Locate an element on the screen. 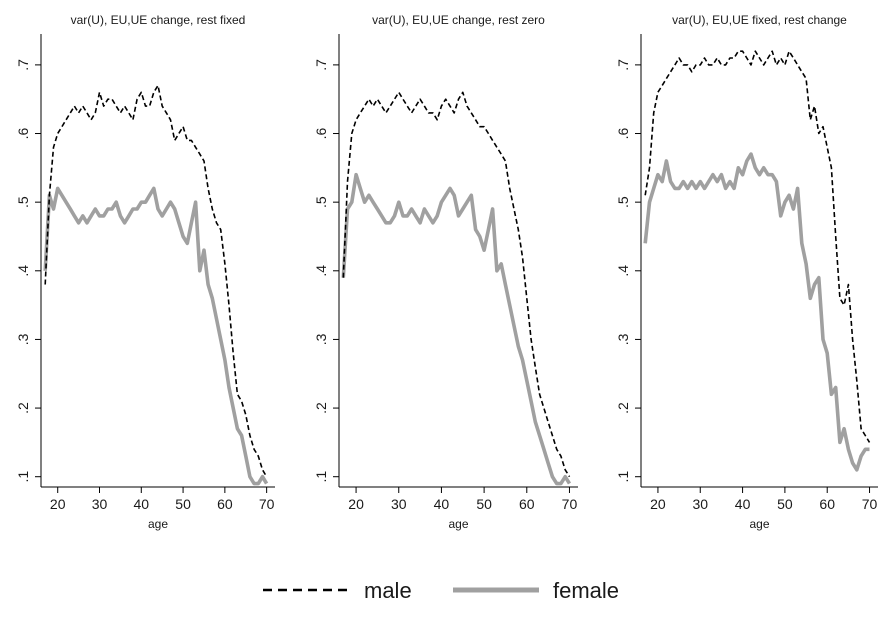  panel-title: var(U), EU,UE change, rest zero is located at coordinates (458, 20).